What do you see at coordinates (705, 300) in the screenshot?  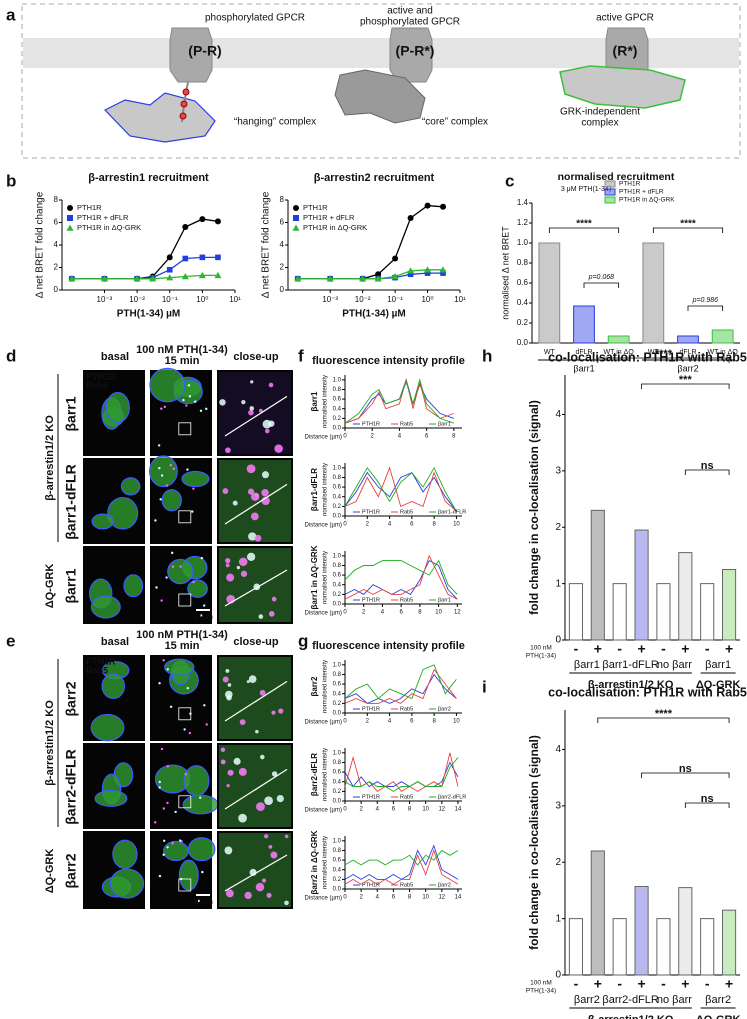 I see `significance-label: p=0.986` at bounding box center [705, 300].